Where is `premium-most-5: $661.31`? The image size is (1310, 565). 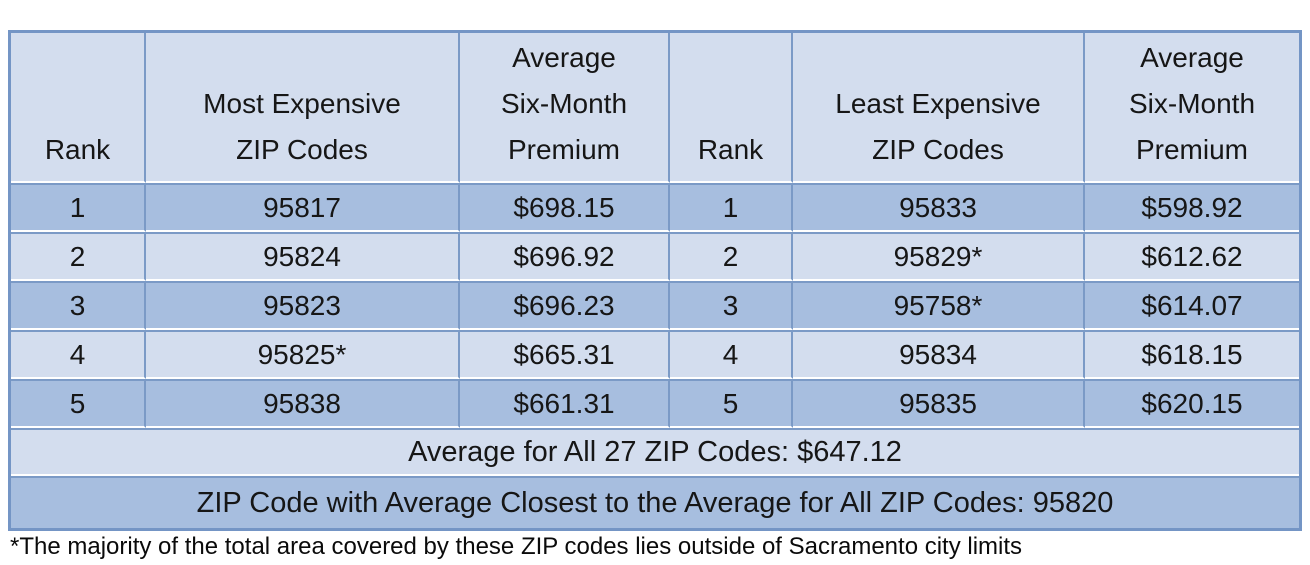 premium-most-5: $661.31 is located at coordinates (565, 403).